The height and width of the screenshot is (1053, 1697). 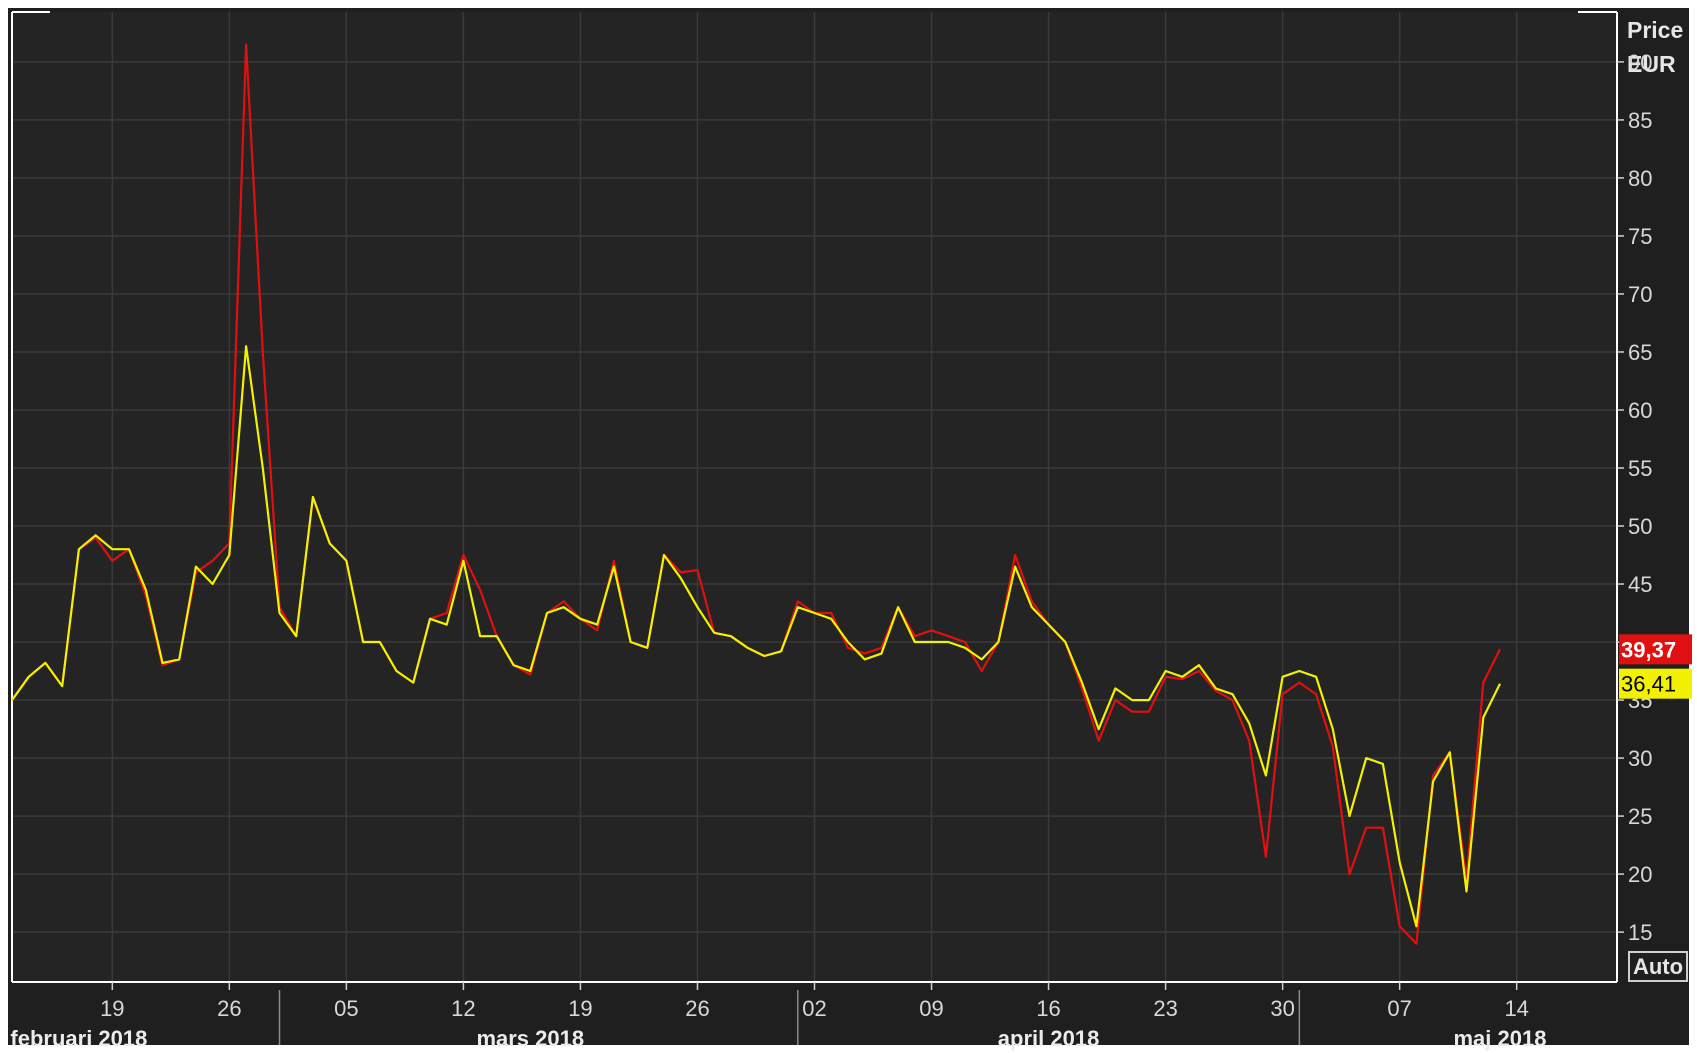 I want to click on y-tick-label: 70, so click(x=1640, y=294).